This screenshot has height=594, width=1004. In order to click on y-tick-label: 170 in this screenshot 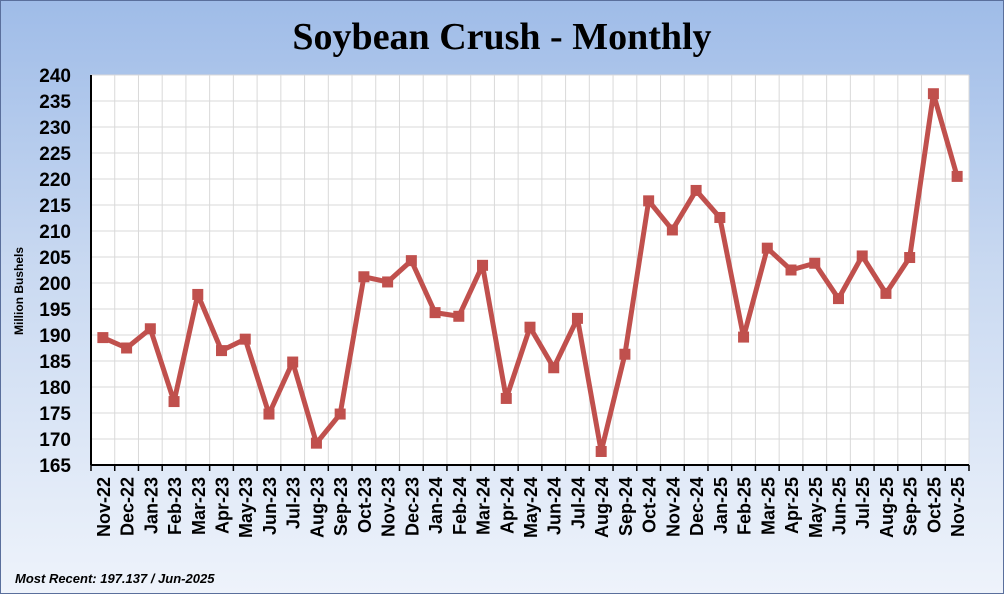, I will do `click(55, 440)`.